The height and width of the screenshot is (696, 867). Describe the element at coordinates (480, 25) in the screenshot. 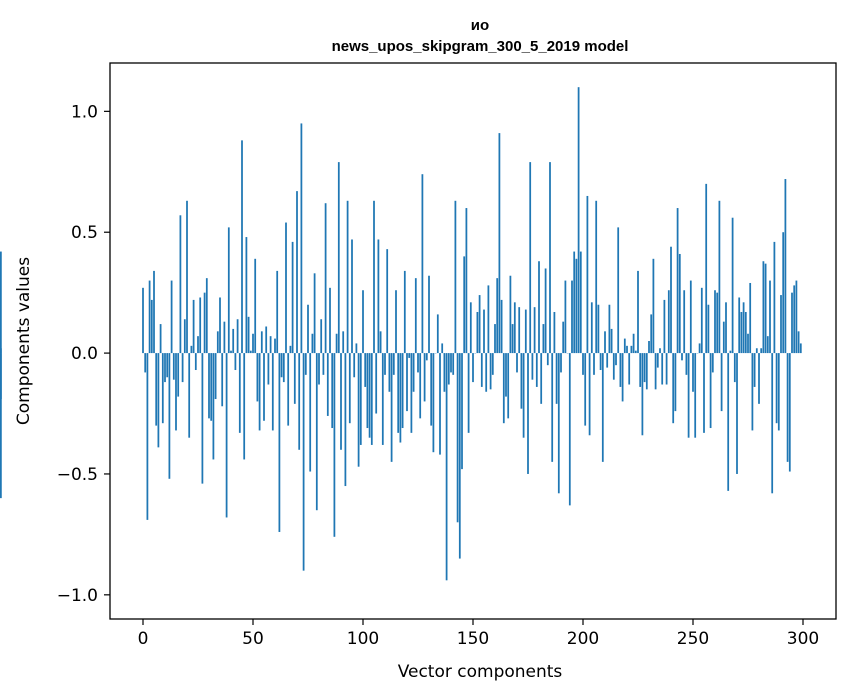

I see `chart-title-line1: ио` at that location.